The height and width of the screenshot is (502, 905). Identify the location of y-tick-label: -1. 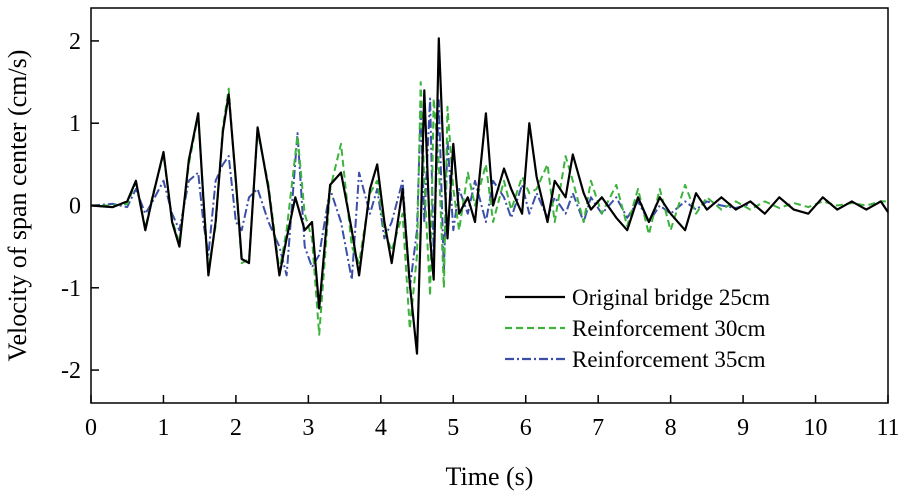
(71, 289).